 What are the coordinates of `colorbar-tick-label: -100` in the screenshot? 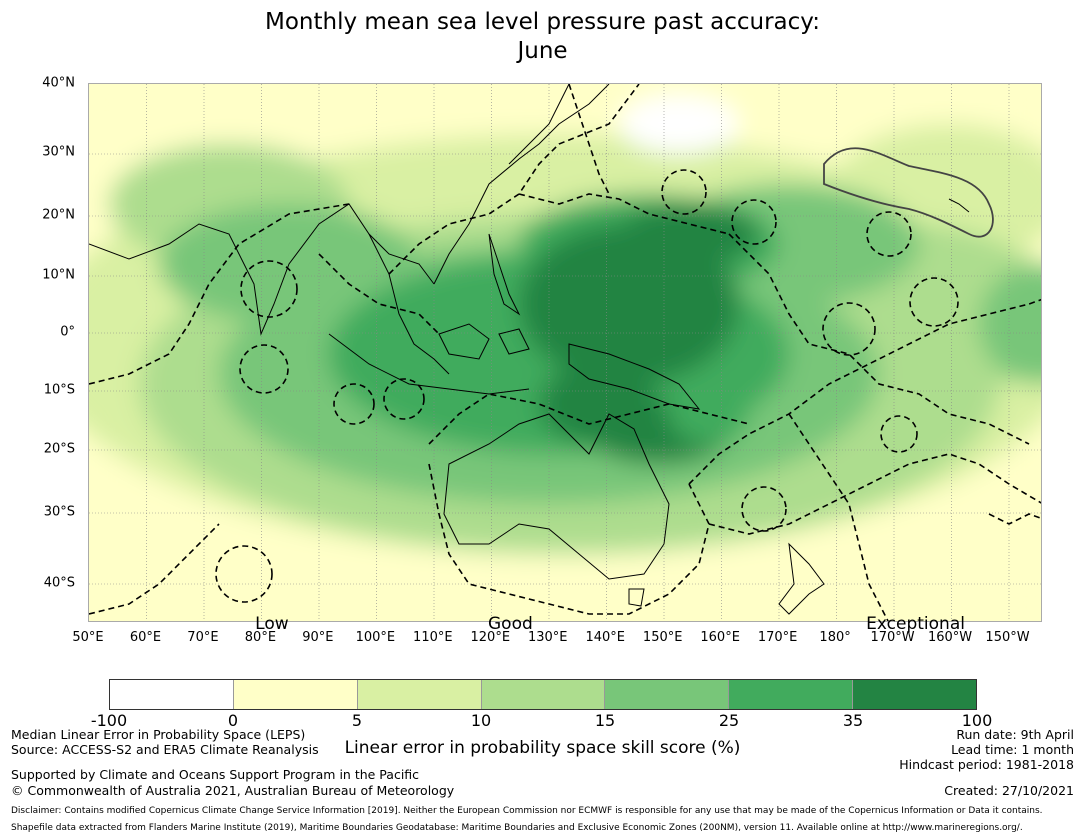 It's located at (109, 720).